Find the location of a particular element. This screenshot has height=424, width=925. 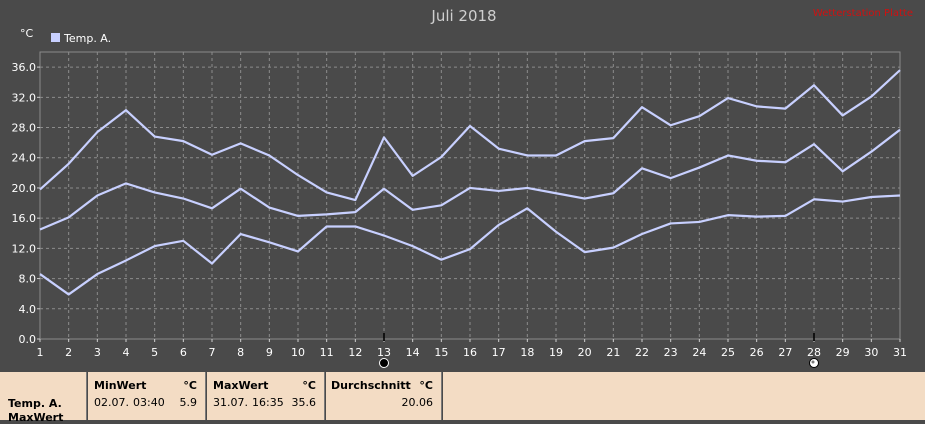

x-tick-label: 12 is located at coordinates (355, 352).